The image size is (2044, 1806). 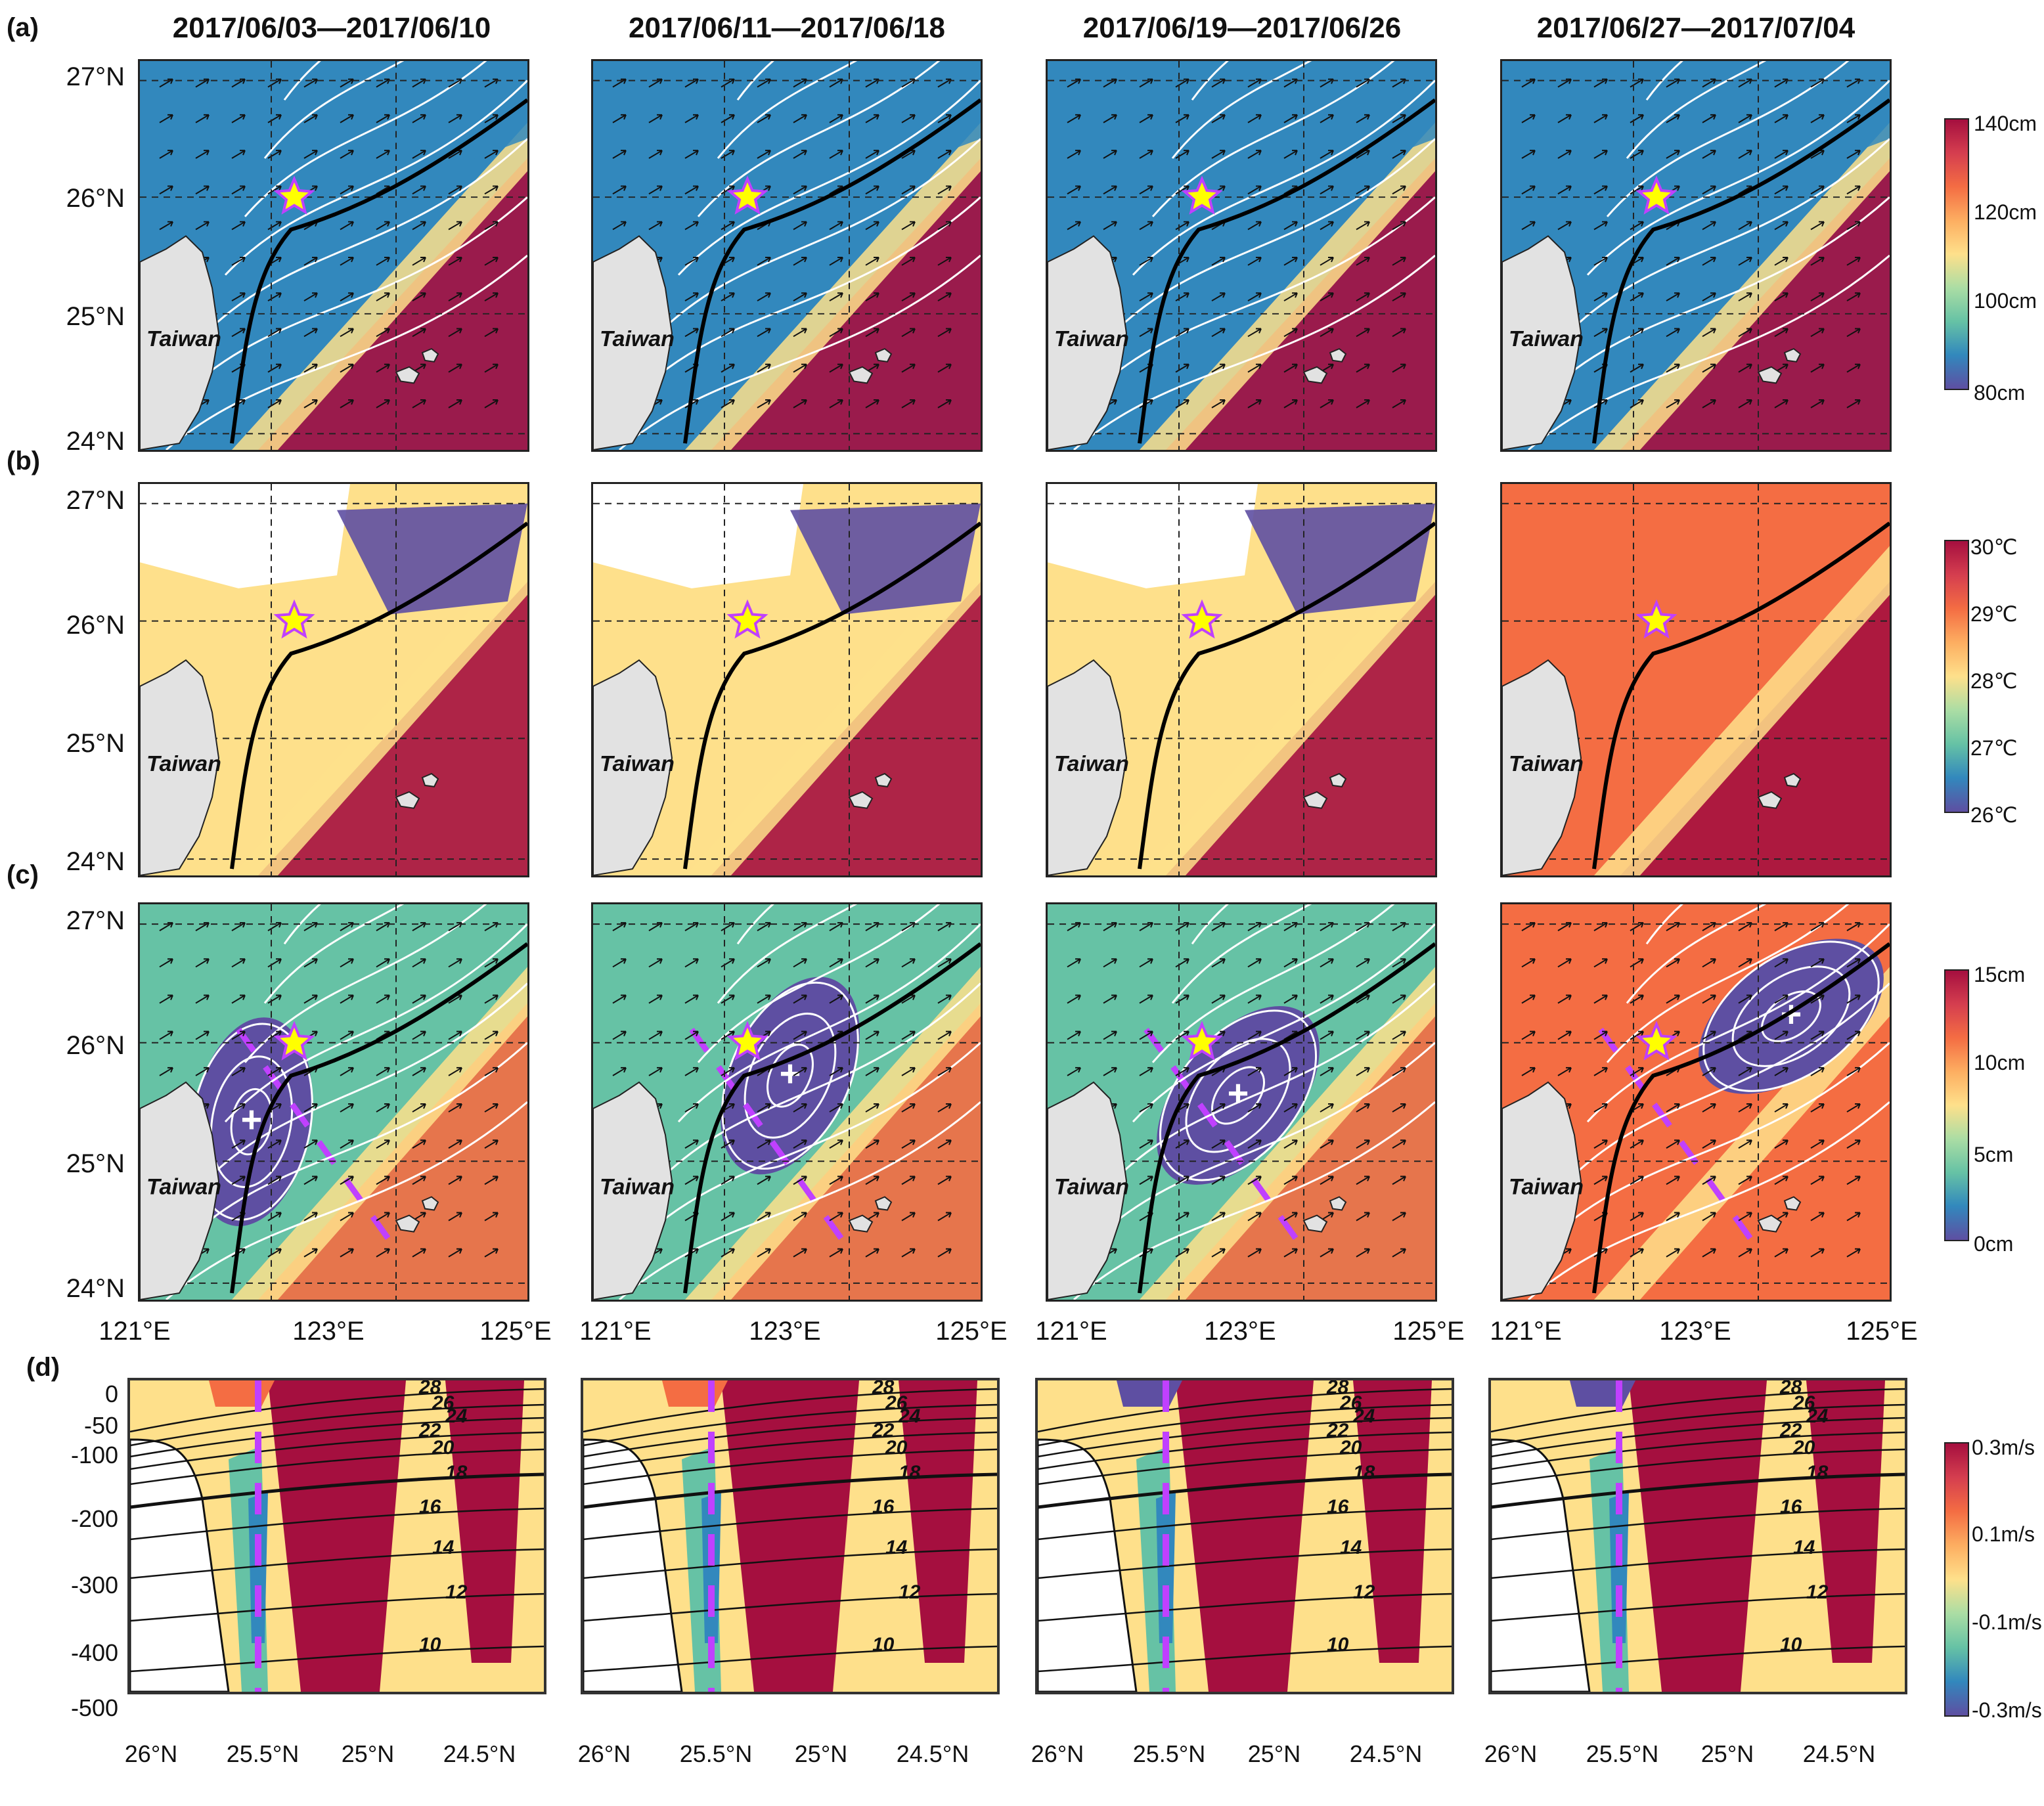 What do you see at coordinates (95, 441) in the screenshot?
I see `lat-label-a-24: 24°N` at bounding box center [95, 441].